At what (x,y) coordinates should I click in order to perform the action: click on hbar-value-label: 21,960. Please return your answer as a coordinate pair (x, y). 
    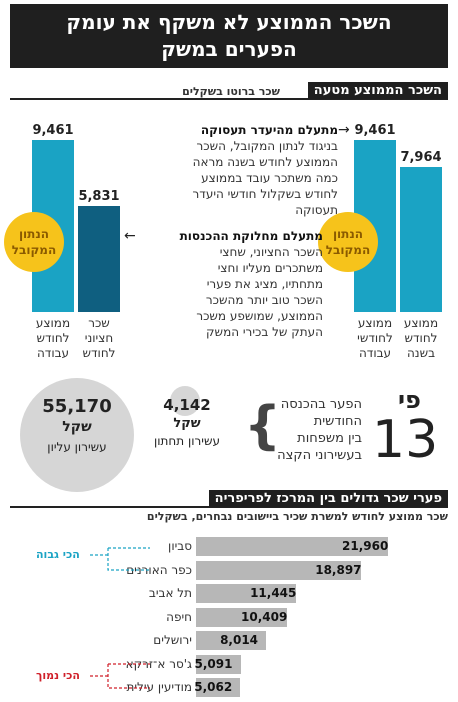
    Looking at the image, I should click on (365, 546).